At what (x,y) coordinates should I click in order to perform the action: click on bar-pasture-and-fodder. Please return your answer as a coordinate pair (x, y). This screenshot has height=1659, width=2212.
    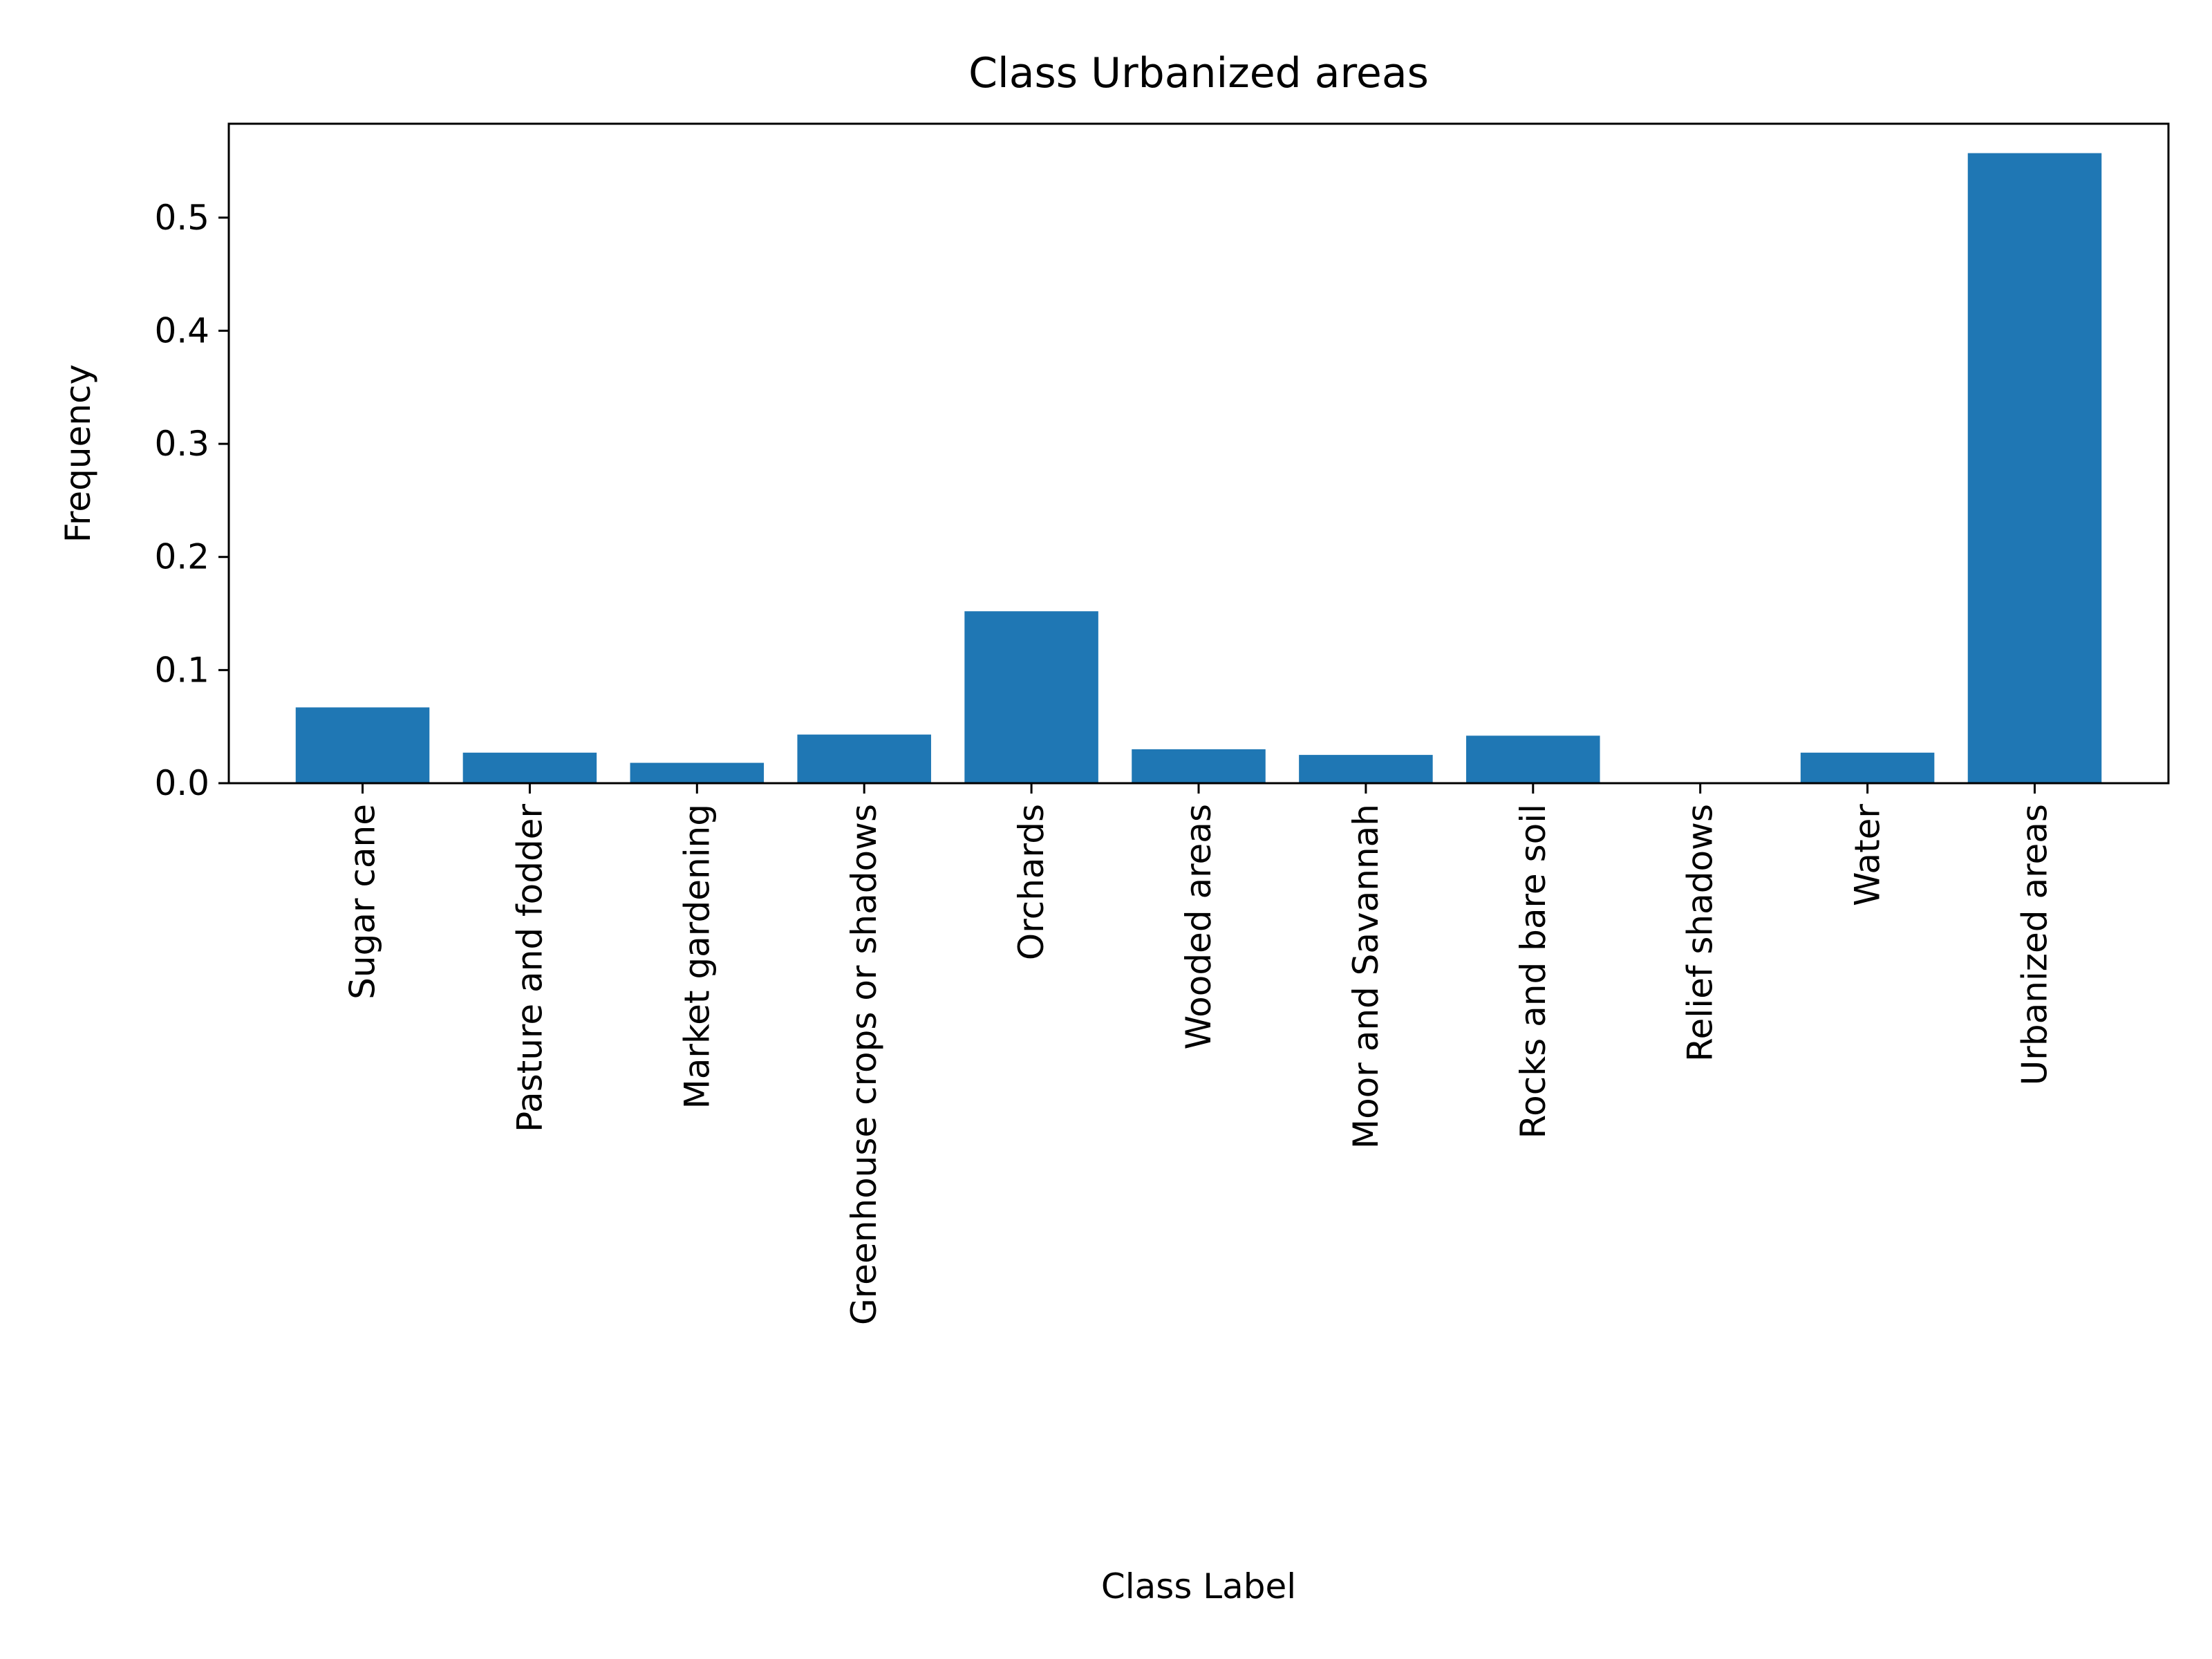
    Looking at the image, I should click on (529, 767).